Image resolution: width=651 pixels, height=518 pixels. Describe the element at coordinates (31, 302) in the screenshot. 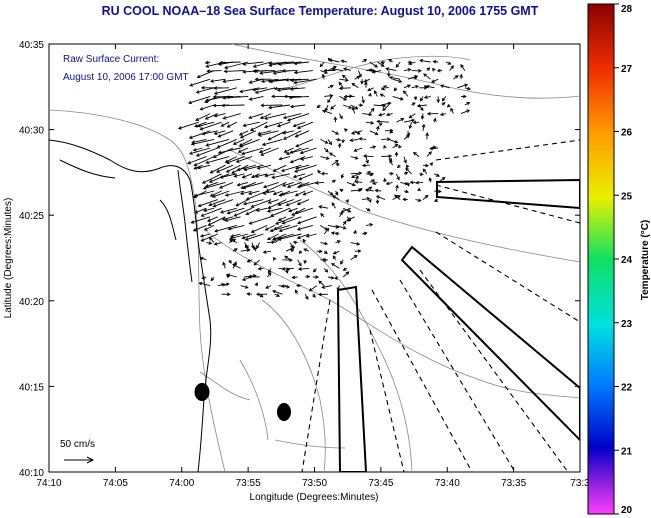

I see `y-tick-label: 40:20` at that location.